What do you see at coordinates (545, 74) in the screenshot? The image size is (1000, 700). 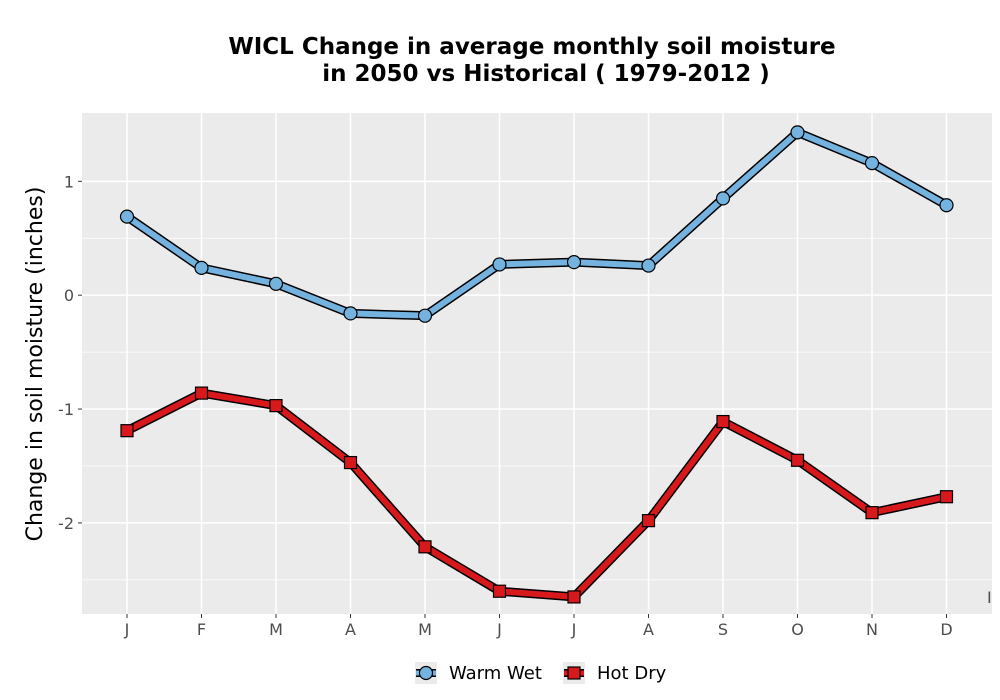 I see `chart-title-line2: in 2050 vs Historical ( 1979-2012 )` at bounding box center [545, 74].